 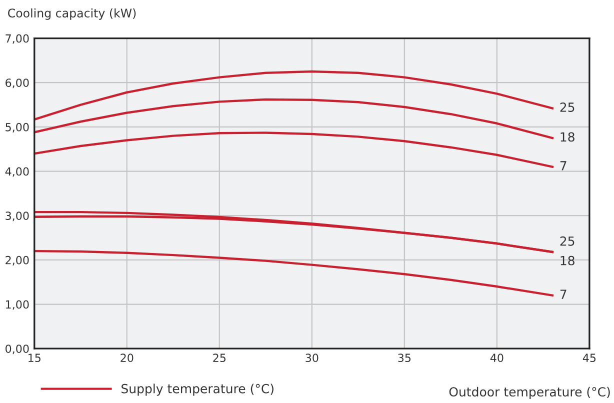 I want to click on x-tick-label: 15, so click(x=34, y=358).